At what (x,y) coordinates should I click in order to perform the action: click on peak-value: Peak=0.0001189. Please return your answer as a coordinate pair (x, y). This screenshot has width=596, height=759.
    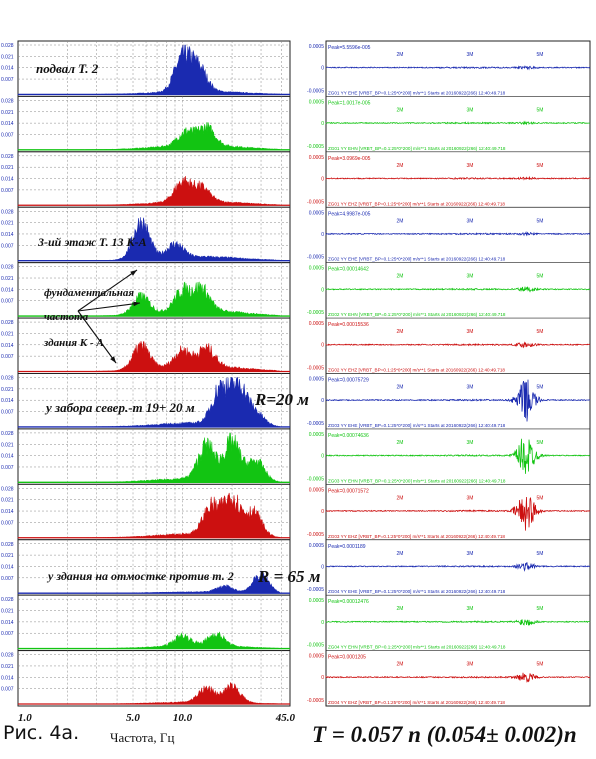
    Looking at the image, I should click on (347, 547).